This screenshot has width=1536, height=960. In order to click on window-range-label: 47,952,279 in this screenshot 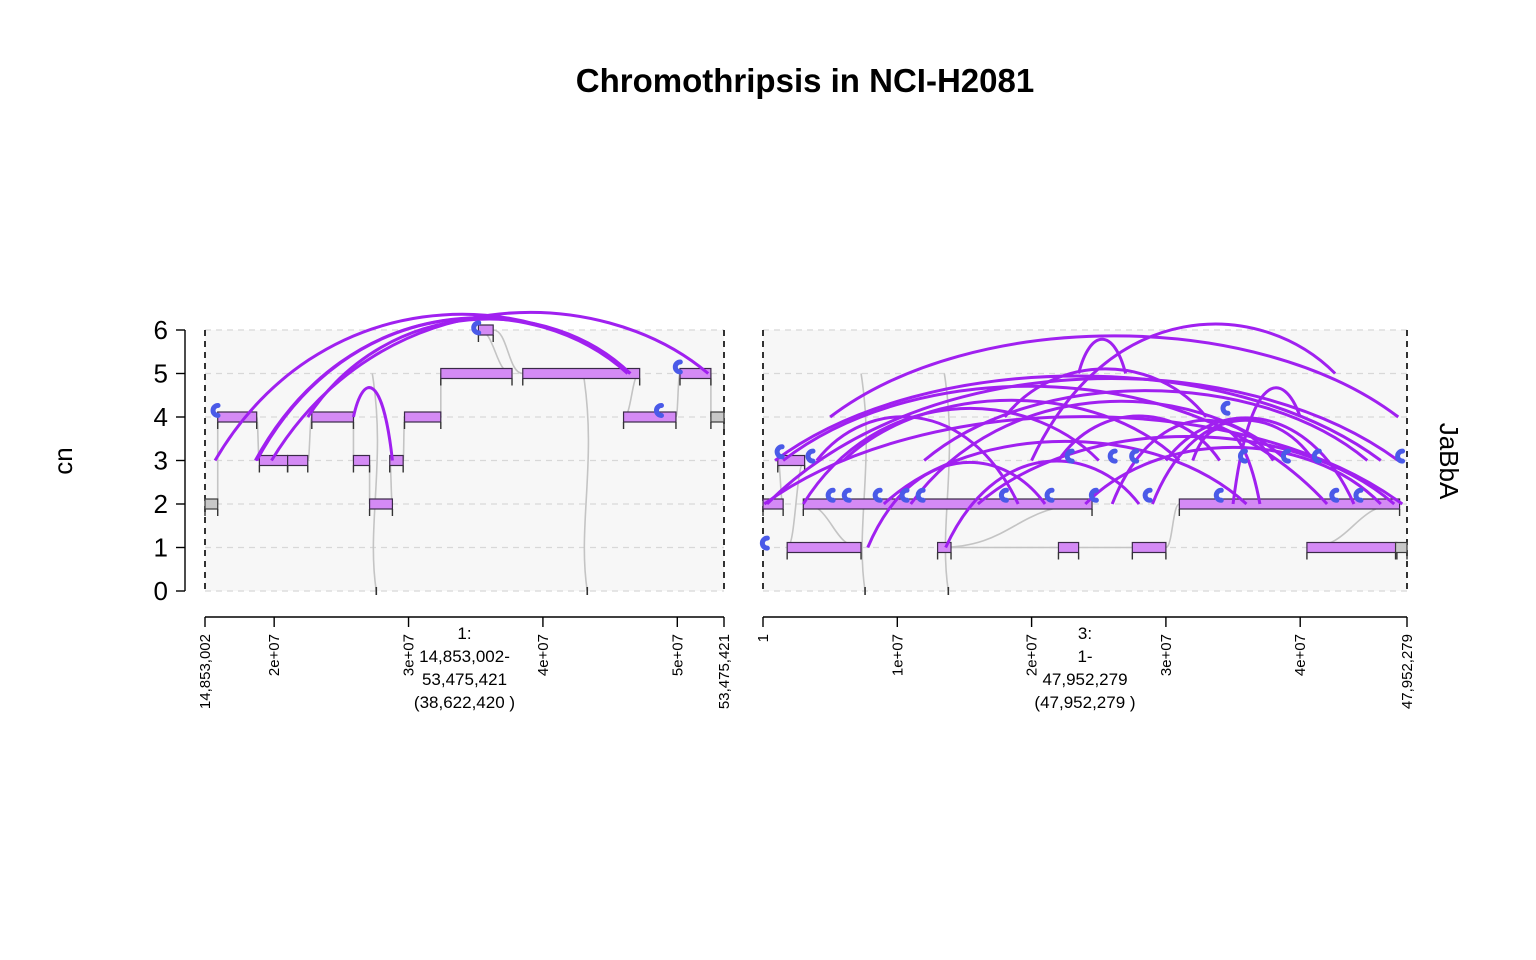, I will do `click(1084, 679)`.